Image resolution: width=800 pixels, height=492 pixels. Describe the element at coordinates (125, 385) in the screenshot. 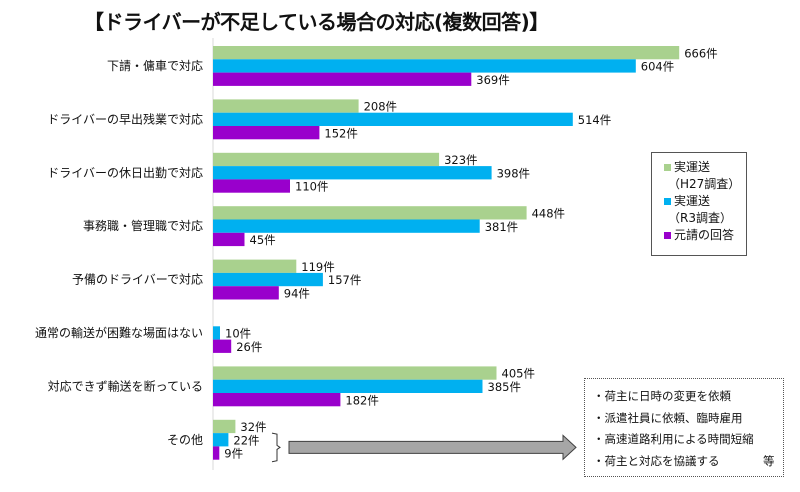

I see `category-label: 対応できず輸送を断っている` at that location.